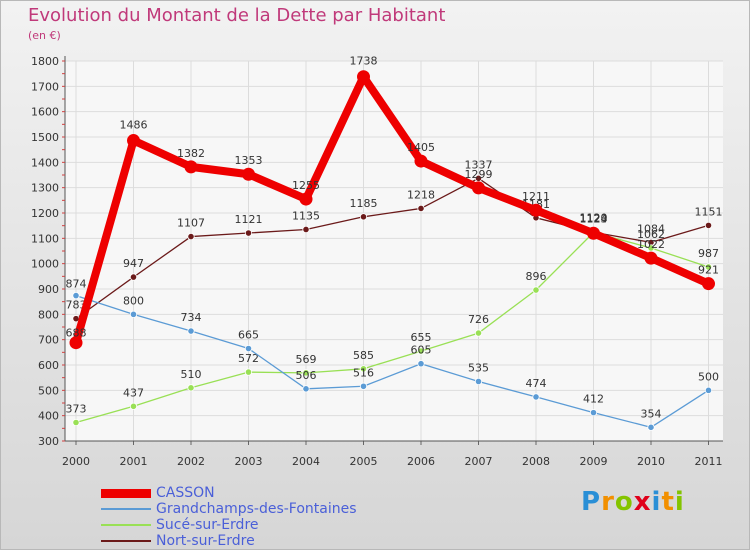 This screenshot has height=550, width=750. I want to click on data-label: 874, so click(76, 284).